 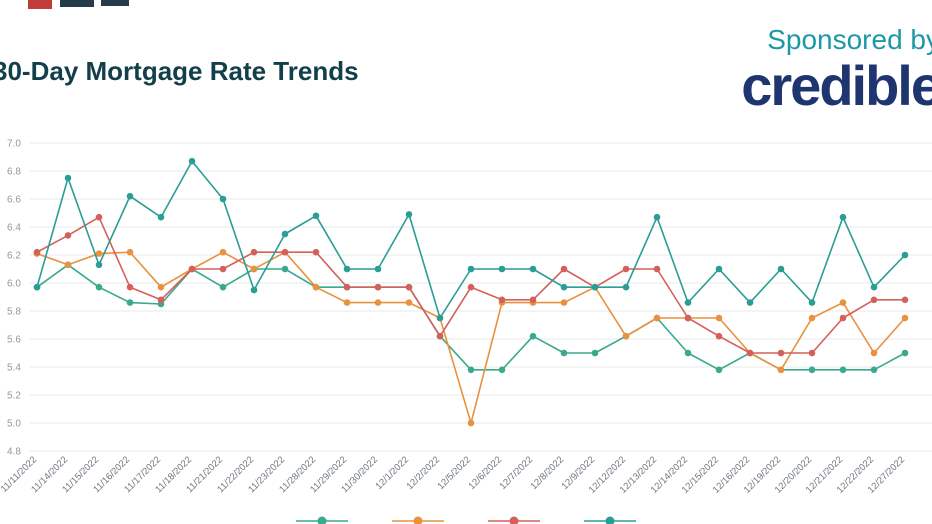 I want to click on sponsor-block: Sponsored by credible, so click(x=836, y=69).